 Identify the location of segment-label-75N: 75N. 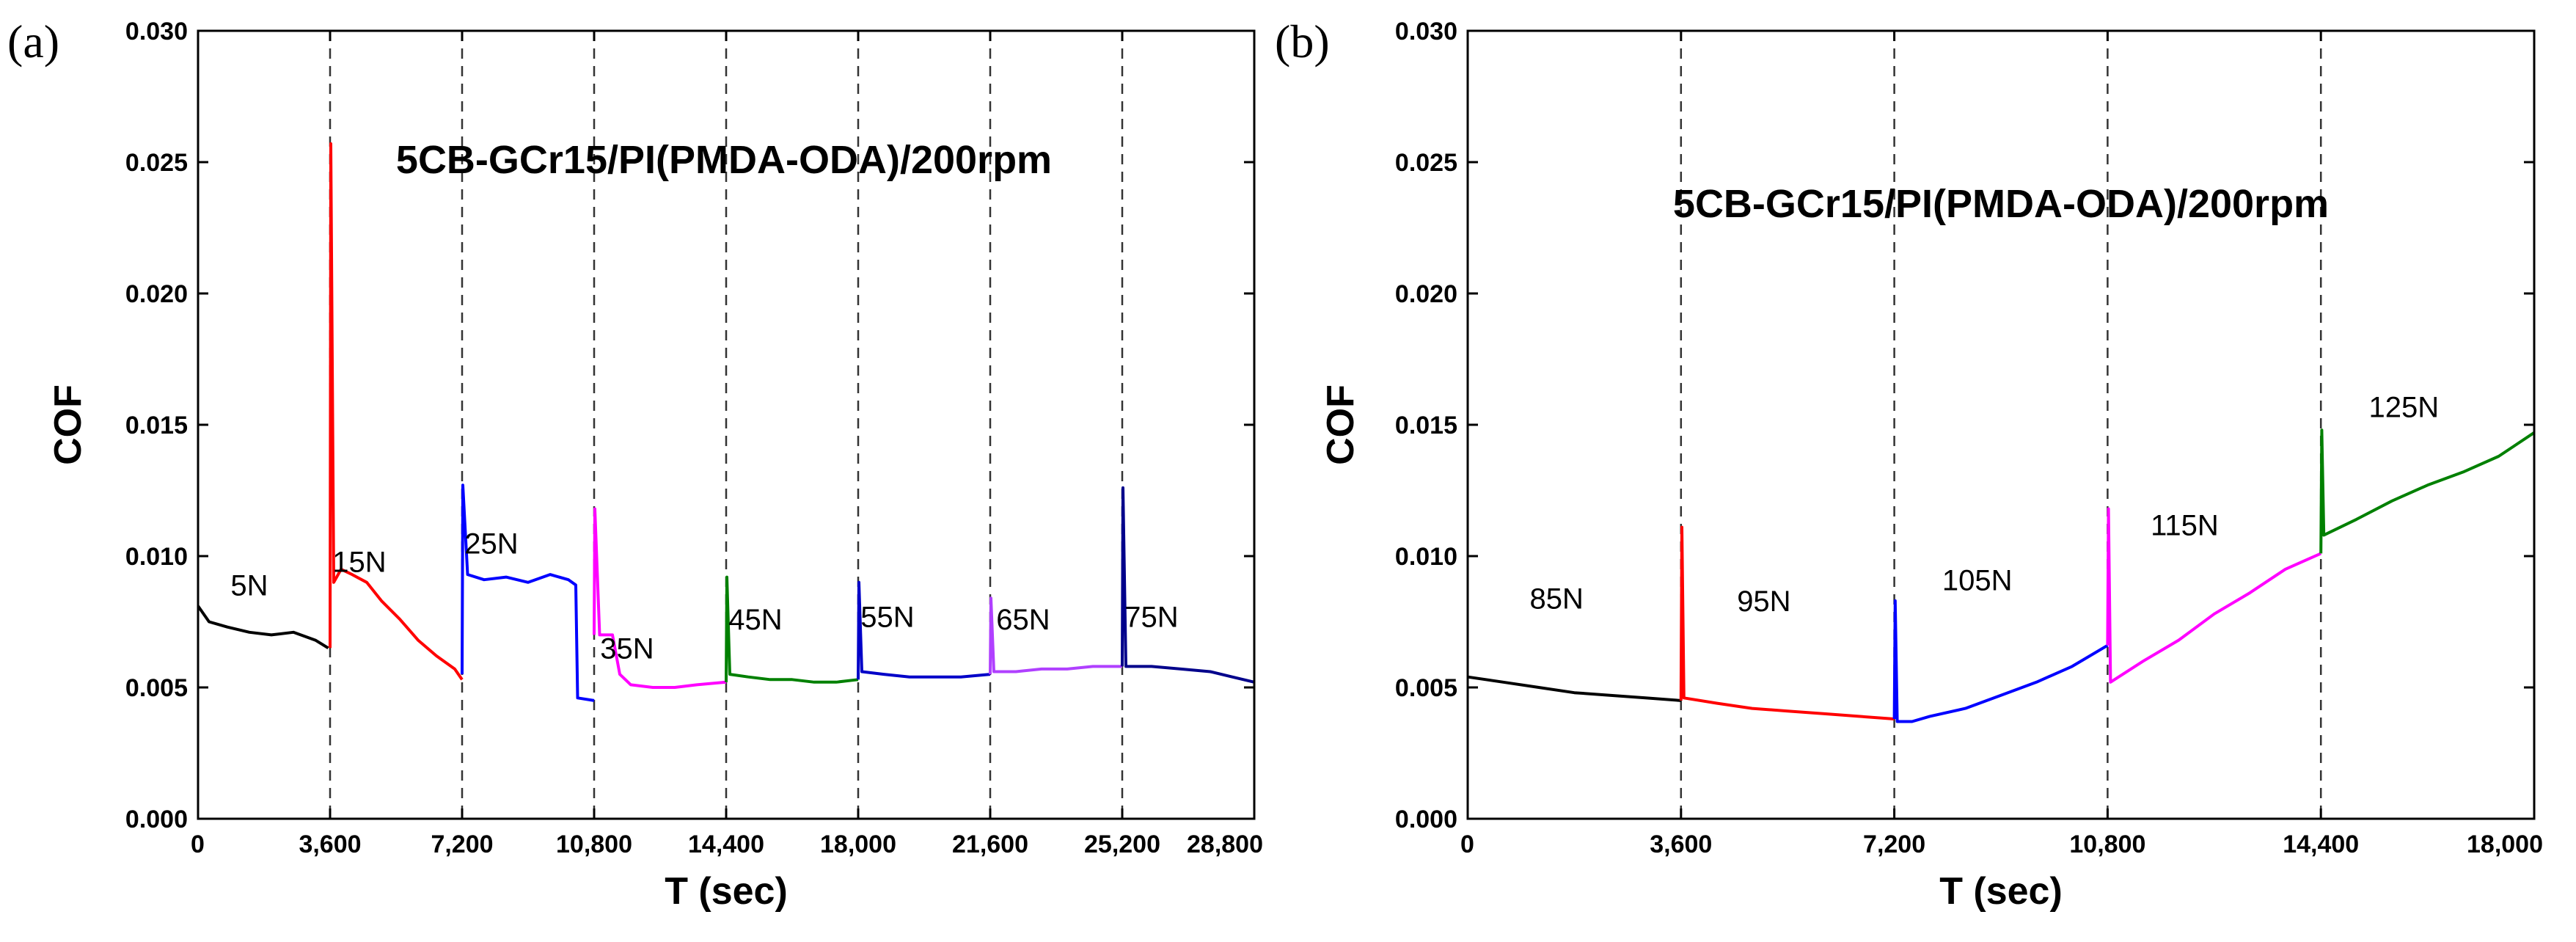
(1151, 618).